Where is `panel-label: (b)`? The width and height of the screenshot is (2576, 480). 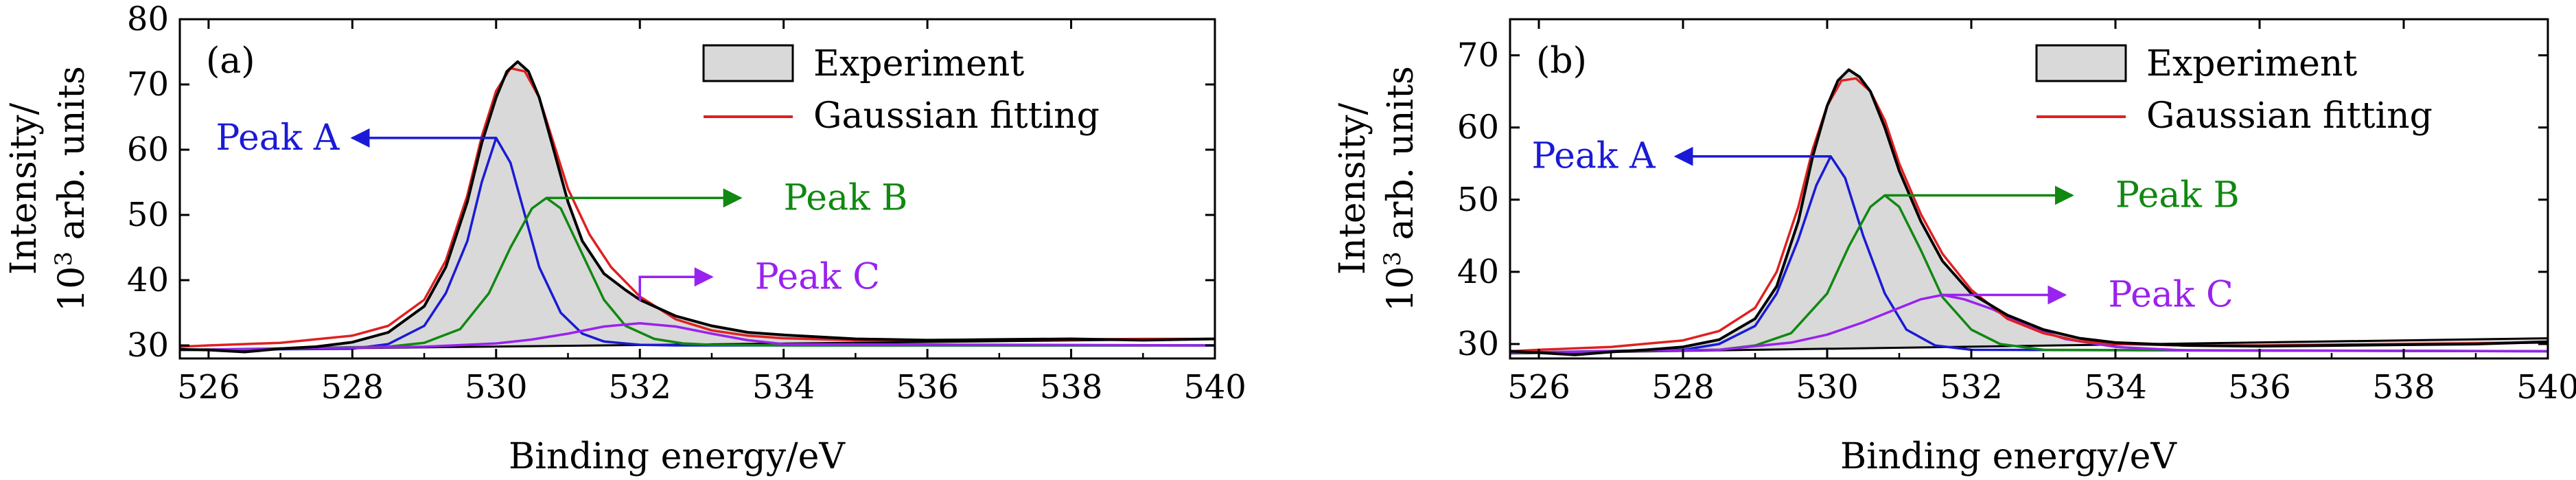
panel-label: (b) is located at coordinates (1561, 61).